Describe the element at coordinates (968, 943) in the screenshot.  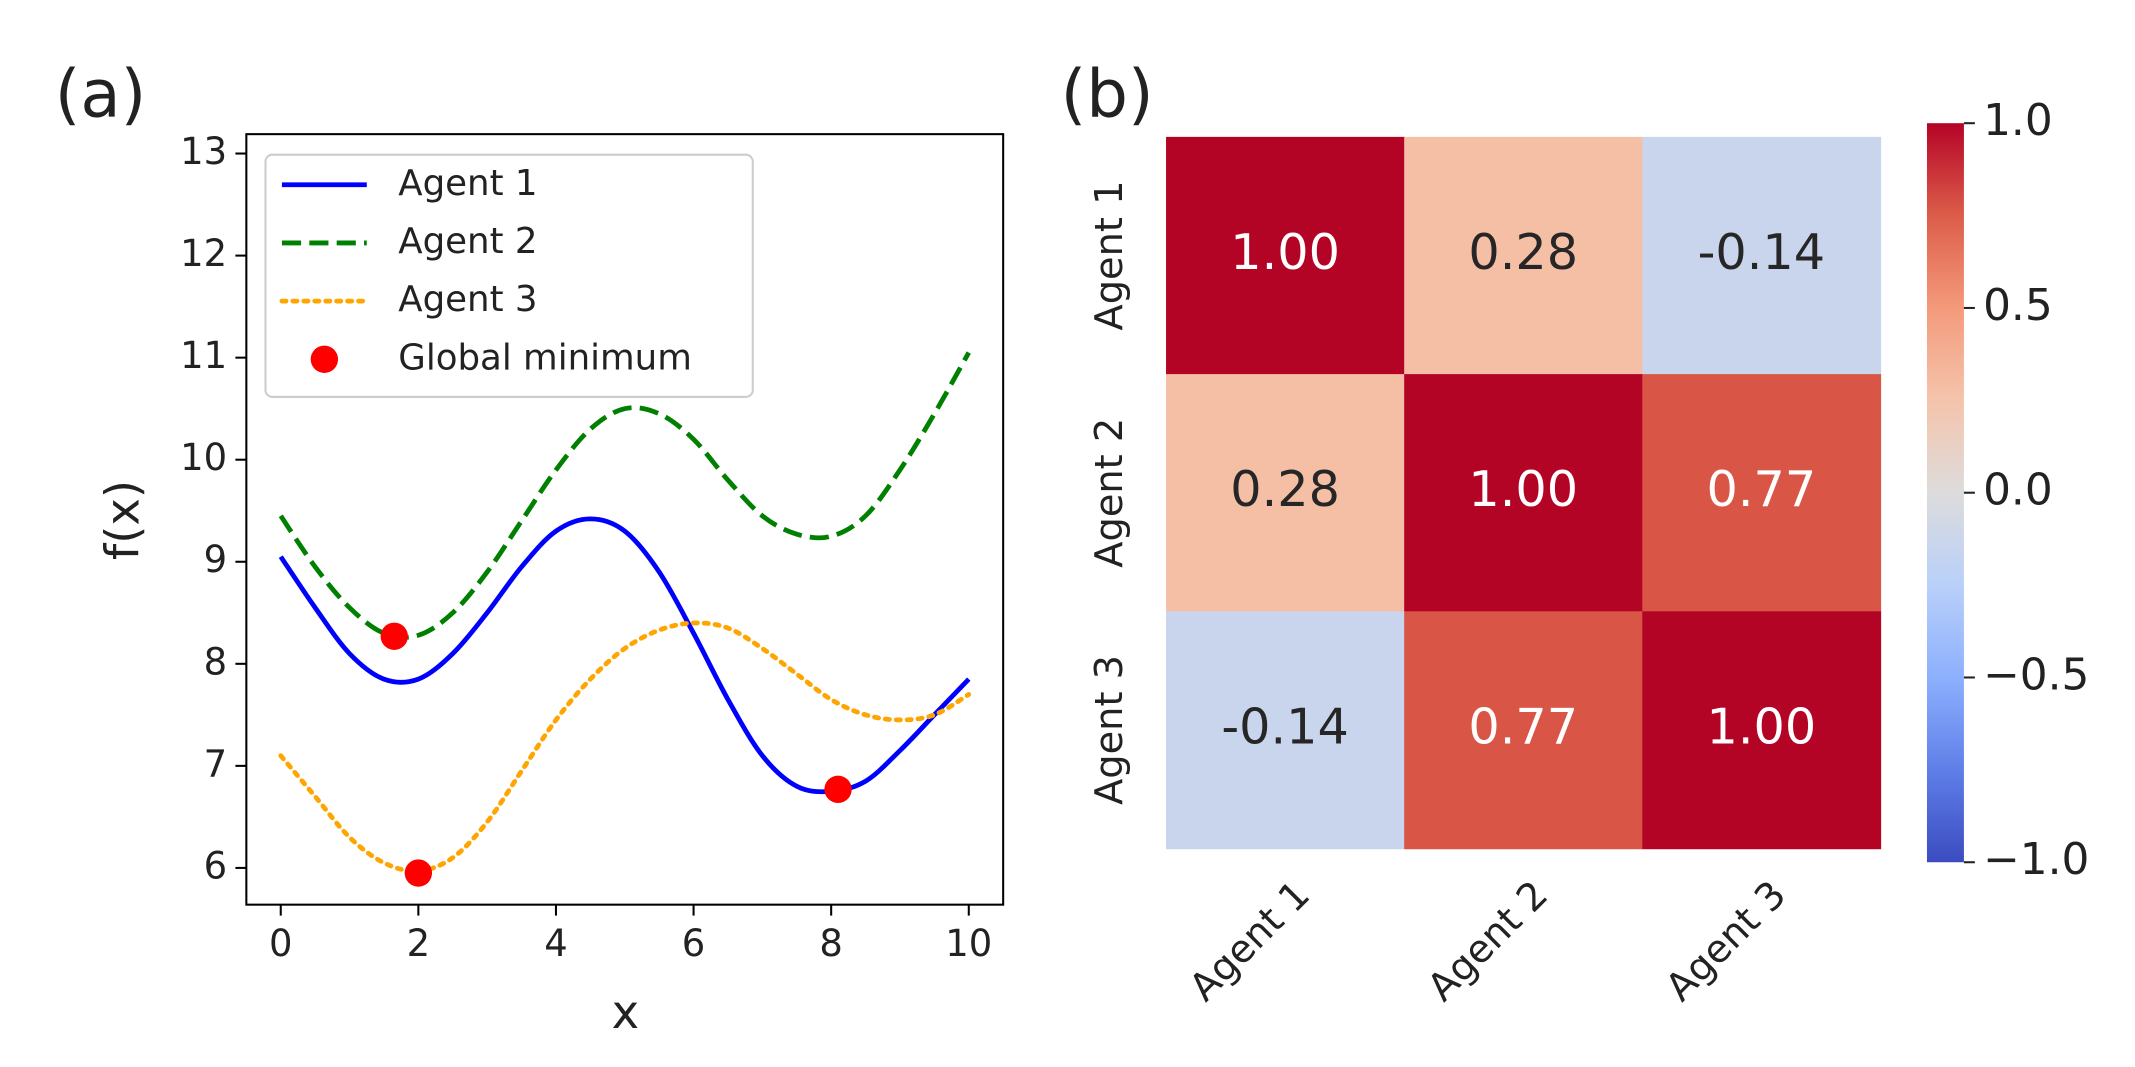
I see `x-tick-label: 10` at that location.